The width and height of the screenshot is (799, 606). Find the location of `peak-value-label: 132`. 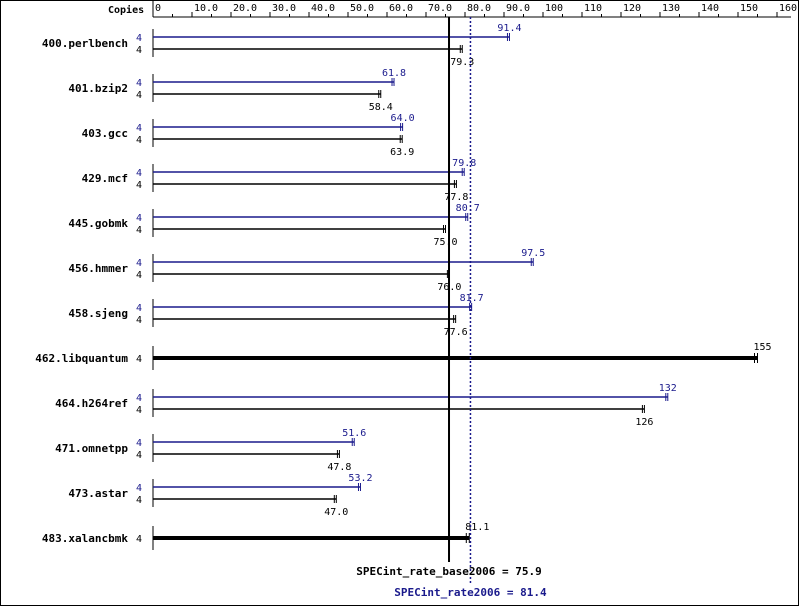

peak-value-label: 132 is located at coordinates (668, 388).